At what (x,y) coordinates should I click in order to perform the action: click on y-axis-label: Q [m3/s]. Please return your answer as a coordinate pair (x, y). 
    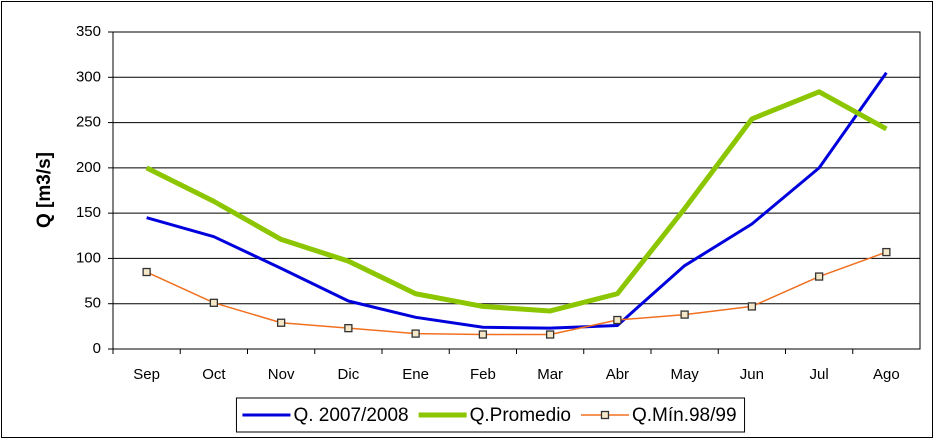
    Looking at the image, I should click on (44, 190).